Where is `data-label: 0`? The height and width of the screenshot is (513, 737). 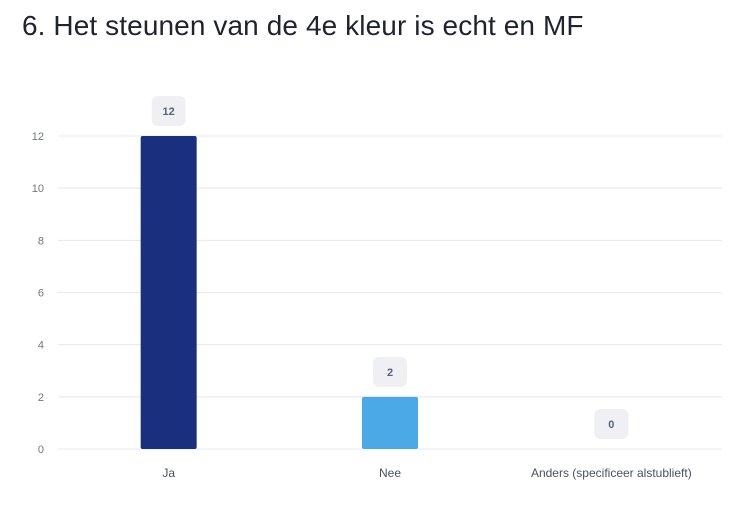 data-label: 0 is located at coordinates (611, 424).